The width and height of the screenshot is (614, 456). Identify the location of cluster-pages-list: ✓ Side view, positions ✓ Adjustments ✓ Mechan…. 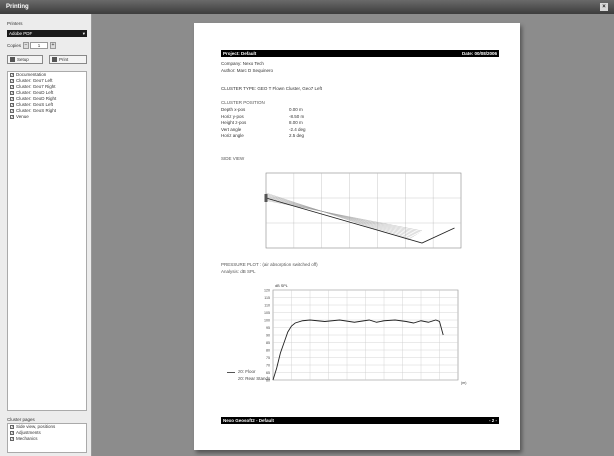
(47, 438).